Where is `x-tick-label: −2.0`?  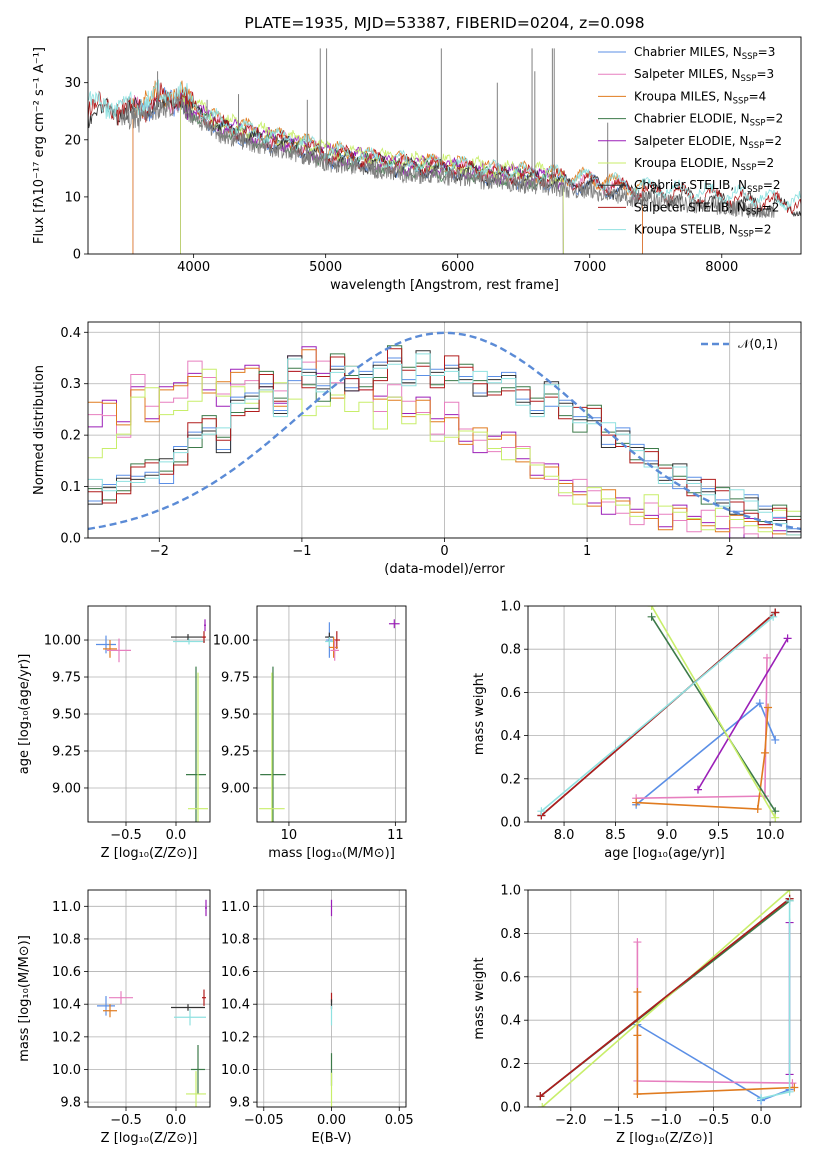
x-tick-label: −2.0 is located at coordinates (571, 1120).